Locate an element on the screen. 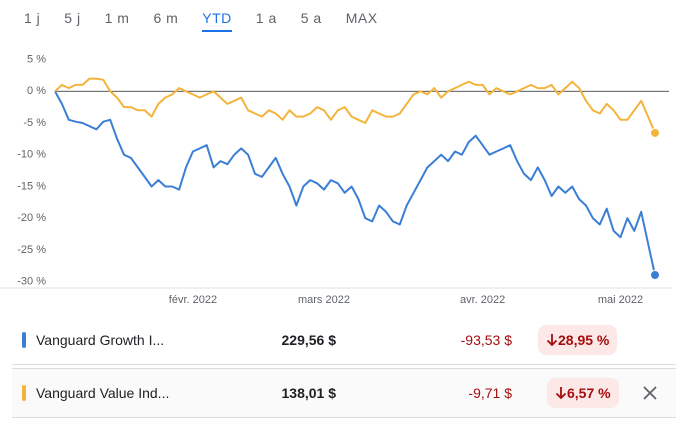 This screenshot has width=696, height=425. change-pct: 28,95 % is located at coordinates (578, 340).